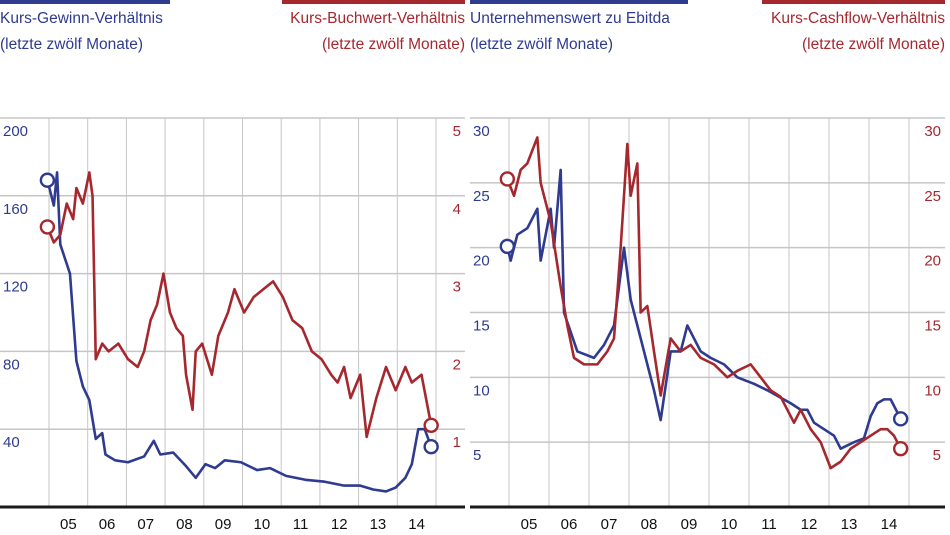 Image resolution: width=950 pixels, height=535 pixels. What do you see at coordinates (377, 18) in the screenshot?
I see `legend-kbv-title: Kurs-Buchwert-Verhältnis` at bounding box center [377, 18].